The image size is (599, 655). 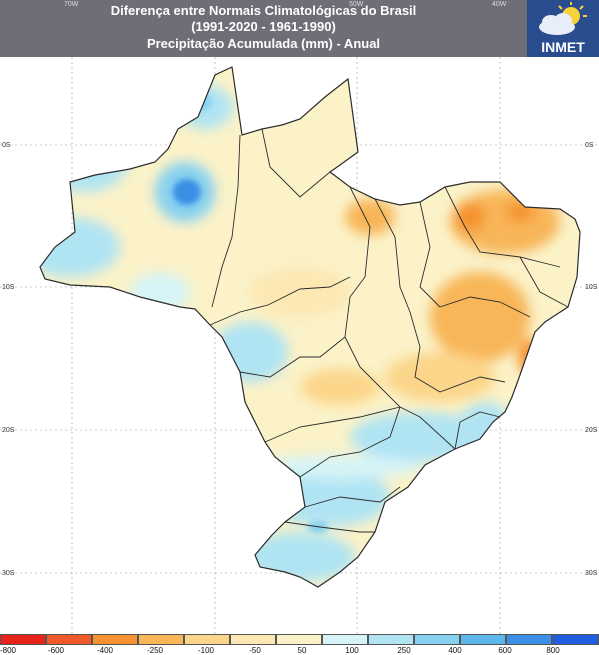 What do you see at coordinates (302, 650) in the screenshot?
I see `legend-tick: 50` at bounding box center [302, 650].